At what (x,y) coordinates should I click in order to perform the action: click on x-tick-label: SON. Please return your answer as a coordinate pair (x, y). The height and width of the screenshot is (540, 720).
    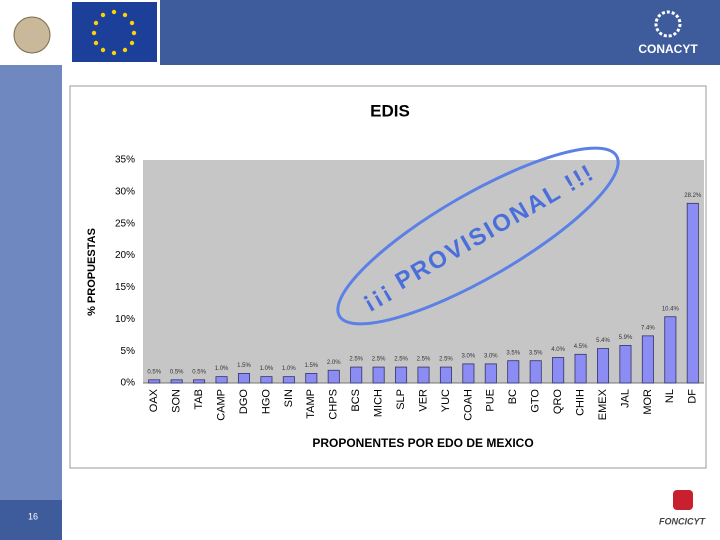
    Looking at the image, I should click on (177, 401).